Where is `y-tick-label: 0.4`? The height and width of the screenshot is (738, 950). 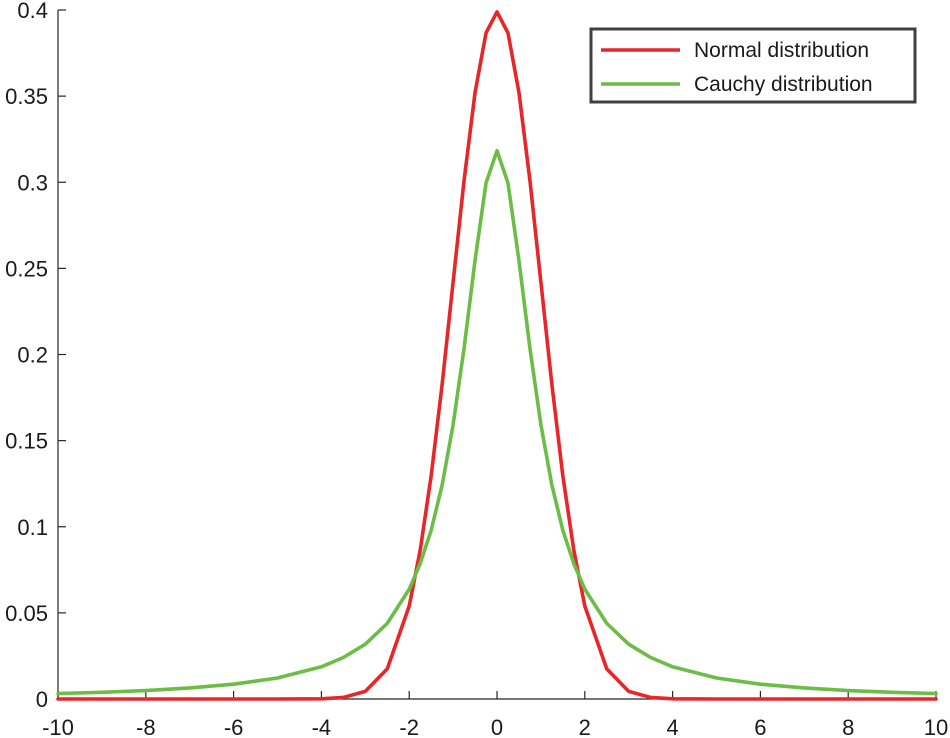
y-tick-label: 0.4 is located at coordinates (32, 11).